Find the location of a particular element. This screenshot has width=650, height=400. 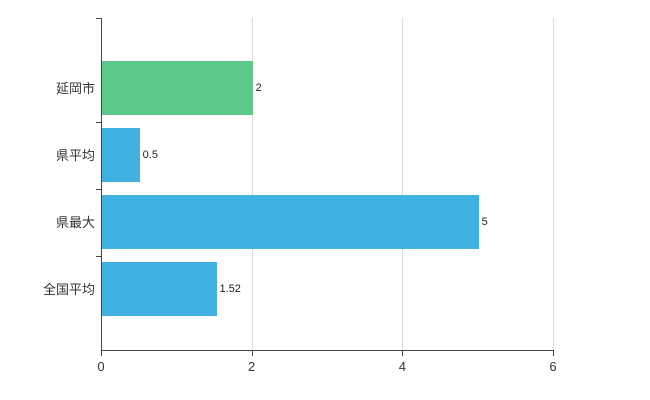

category-label: 延岡市 is located at coordinates (75, 88).